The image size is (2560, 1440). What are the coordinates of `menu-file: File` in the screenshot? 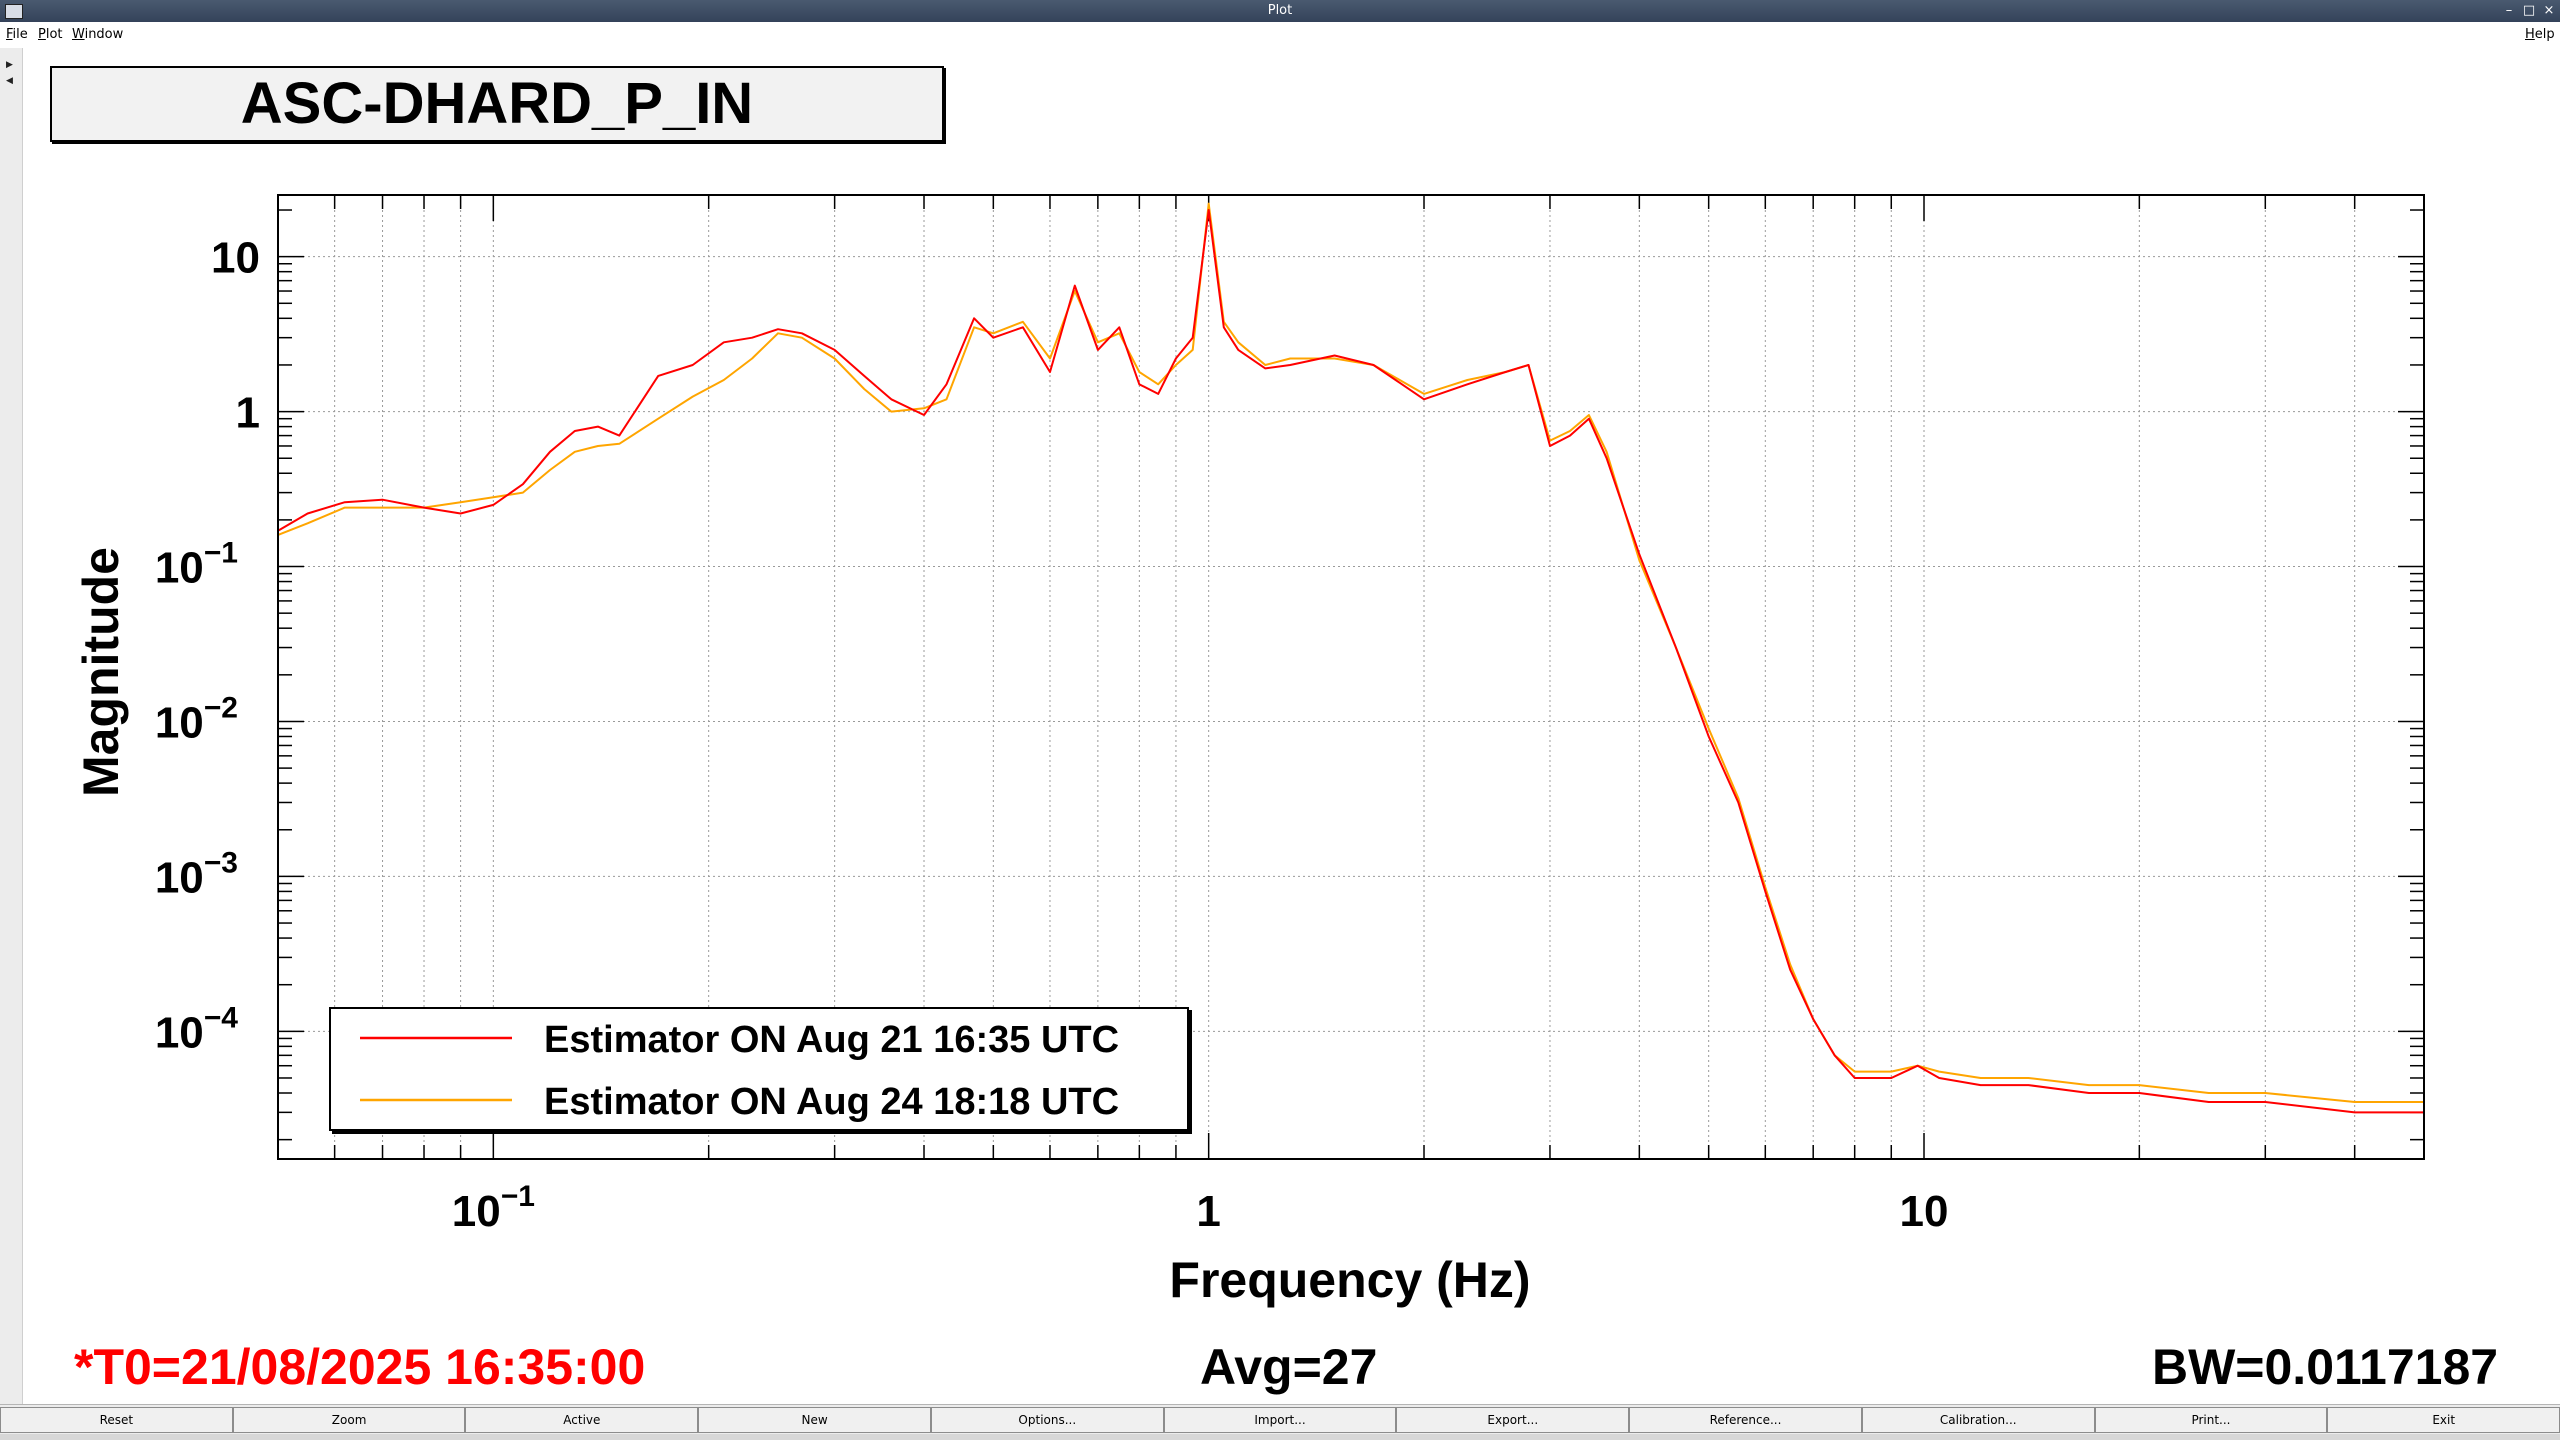 It's located at (17, 34).